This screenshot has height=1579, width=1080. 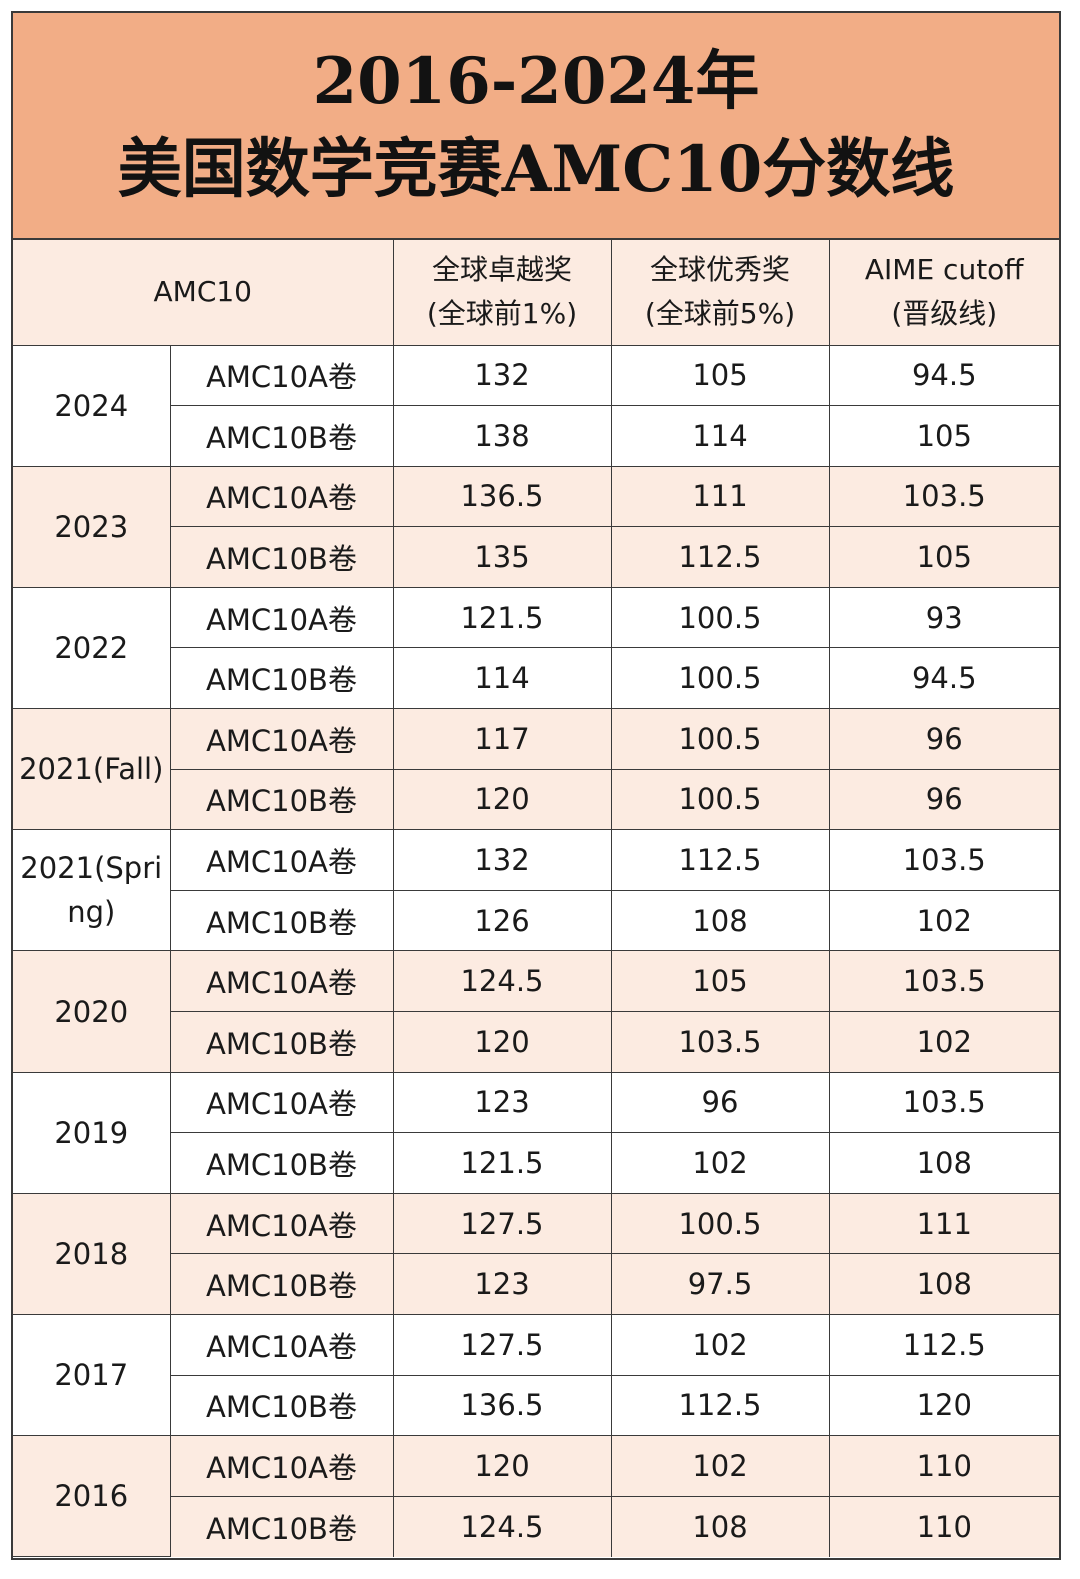 What do you see at coordinates (502, 375) in the screenshot?
I see `top1-cell: 132` at bounding box center [502, 375].